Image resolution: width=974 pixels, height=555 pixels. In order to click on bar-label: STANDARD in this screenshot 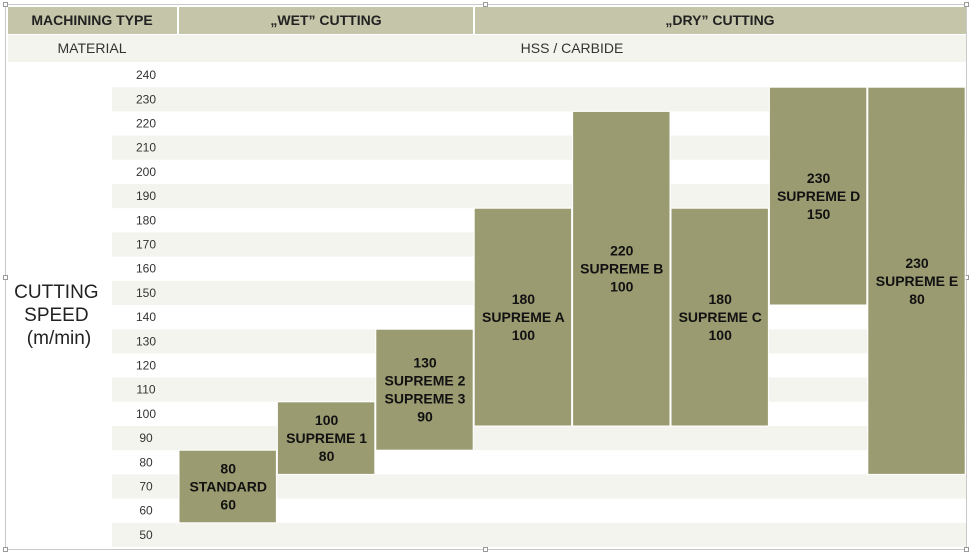, I will do `click(228, 487)`.